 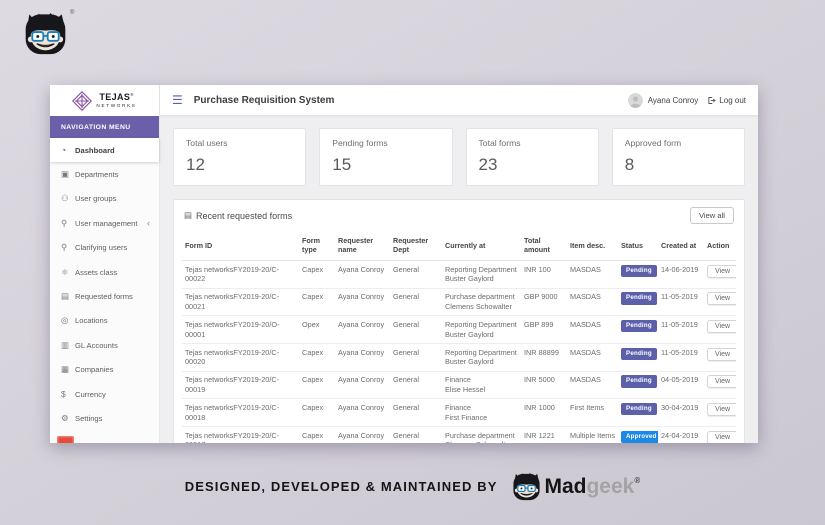 What do you see at coordinates (91, 321) in the screenshot?
I see `sidebar-item-label: Locations` at bounding box center [91, 321].